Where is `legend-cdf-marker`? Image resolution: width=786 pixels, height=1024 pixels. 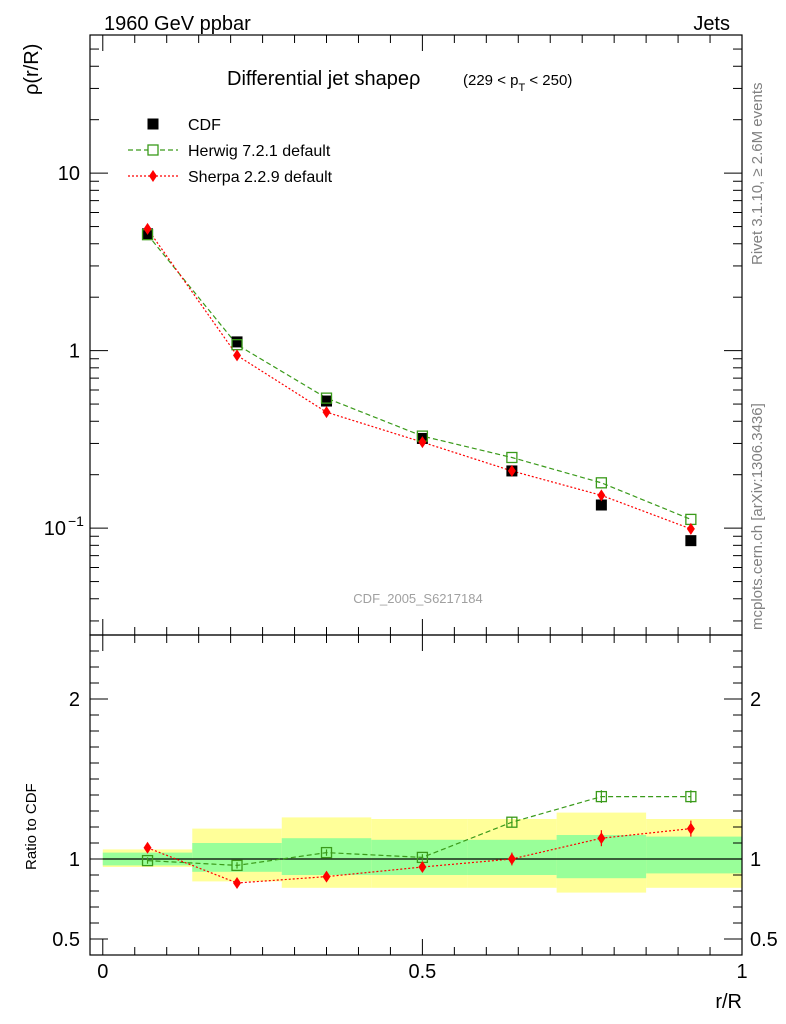
legend-cdf-marker is located at coordinates (153, 124).